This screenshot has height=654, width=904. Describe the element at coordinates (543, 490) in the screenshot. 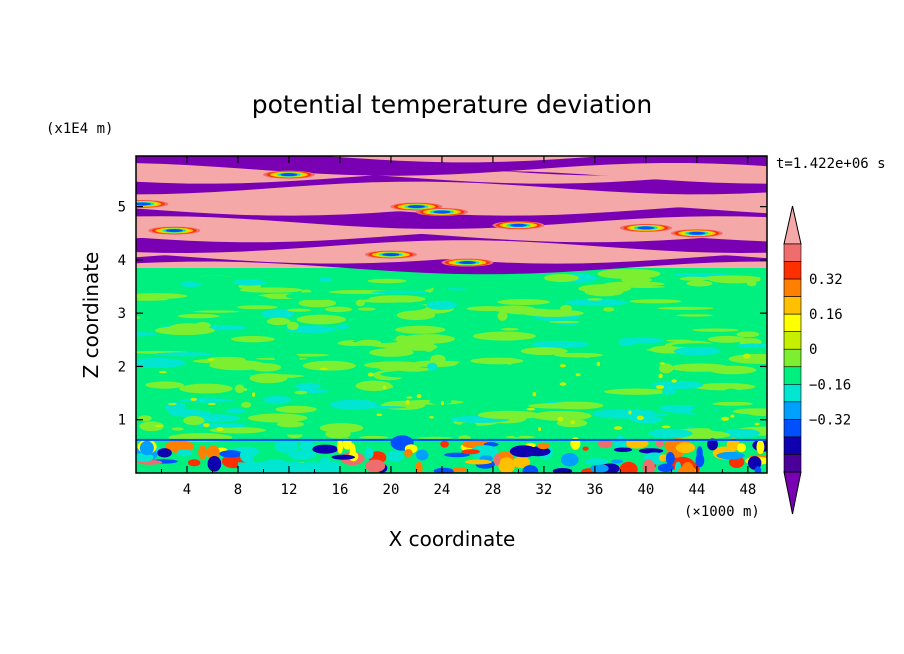

I see `x-tick-label: 32` at that location.